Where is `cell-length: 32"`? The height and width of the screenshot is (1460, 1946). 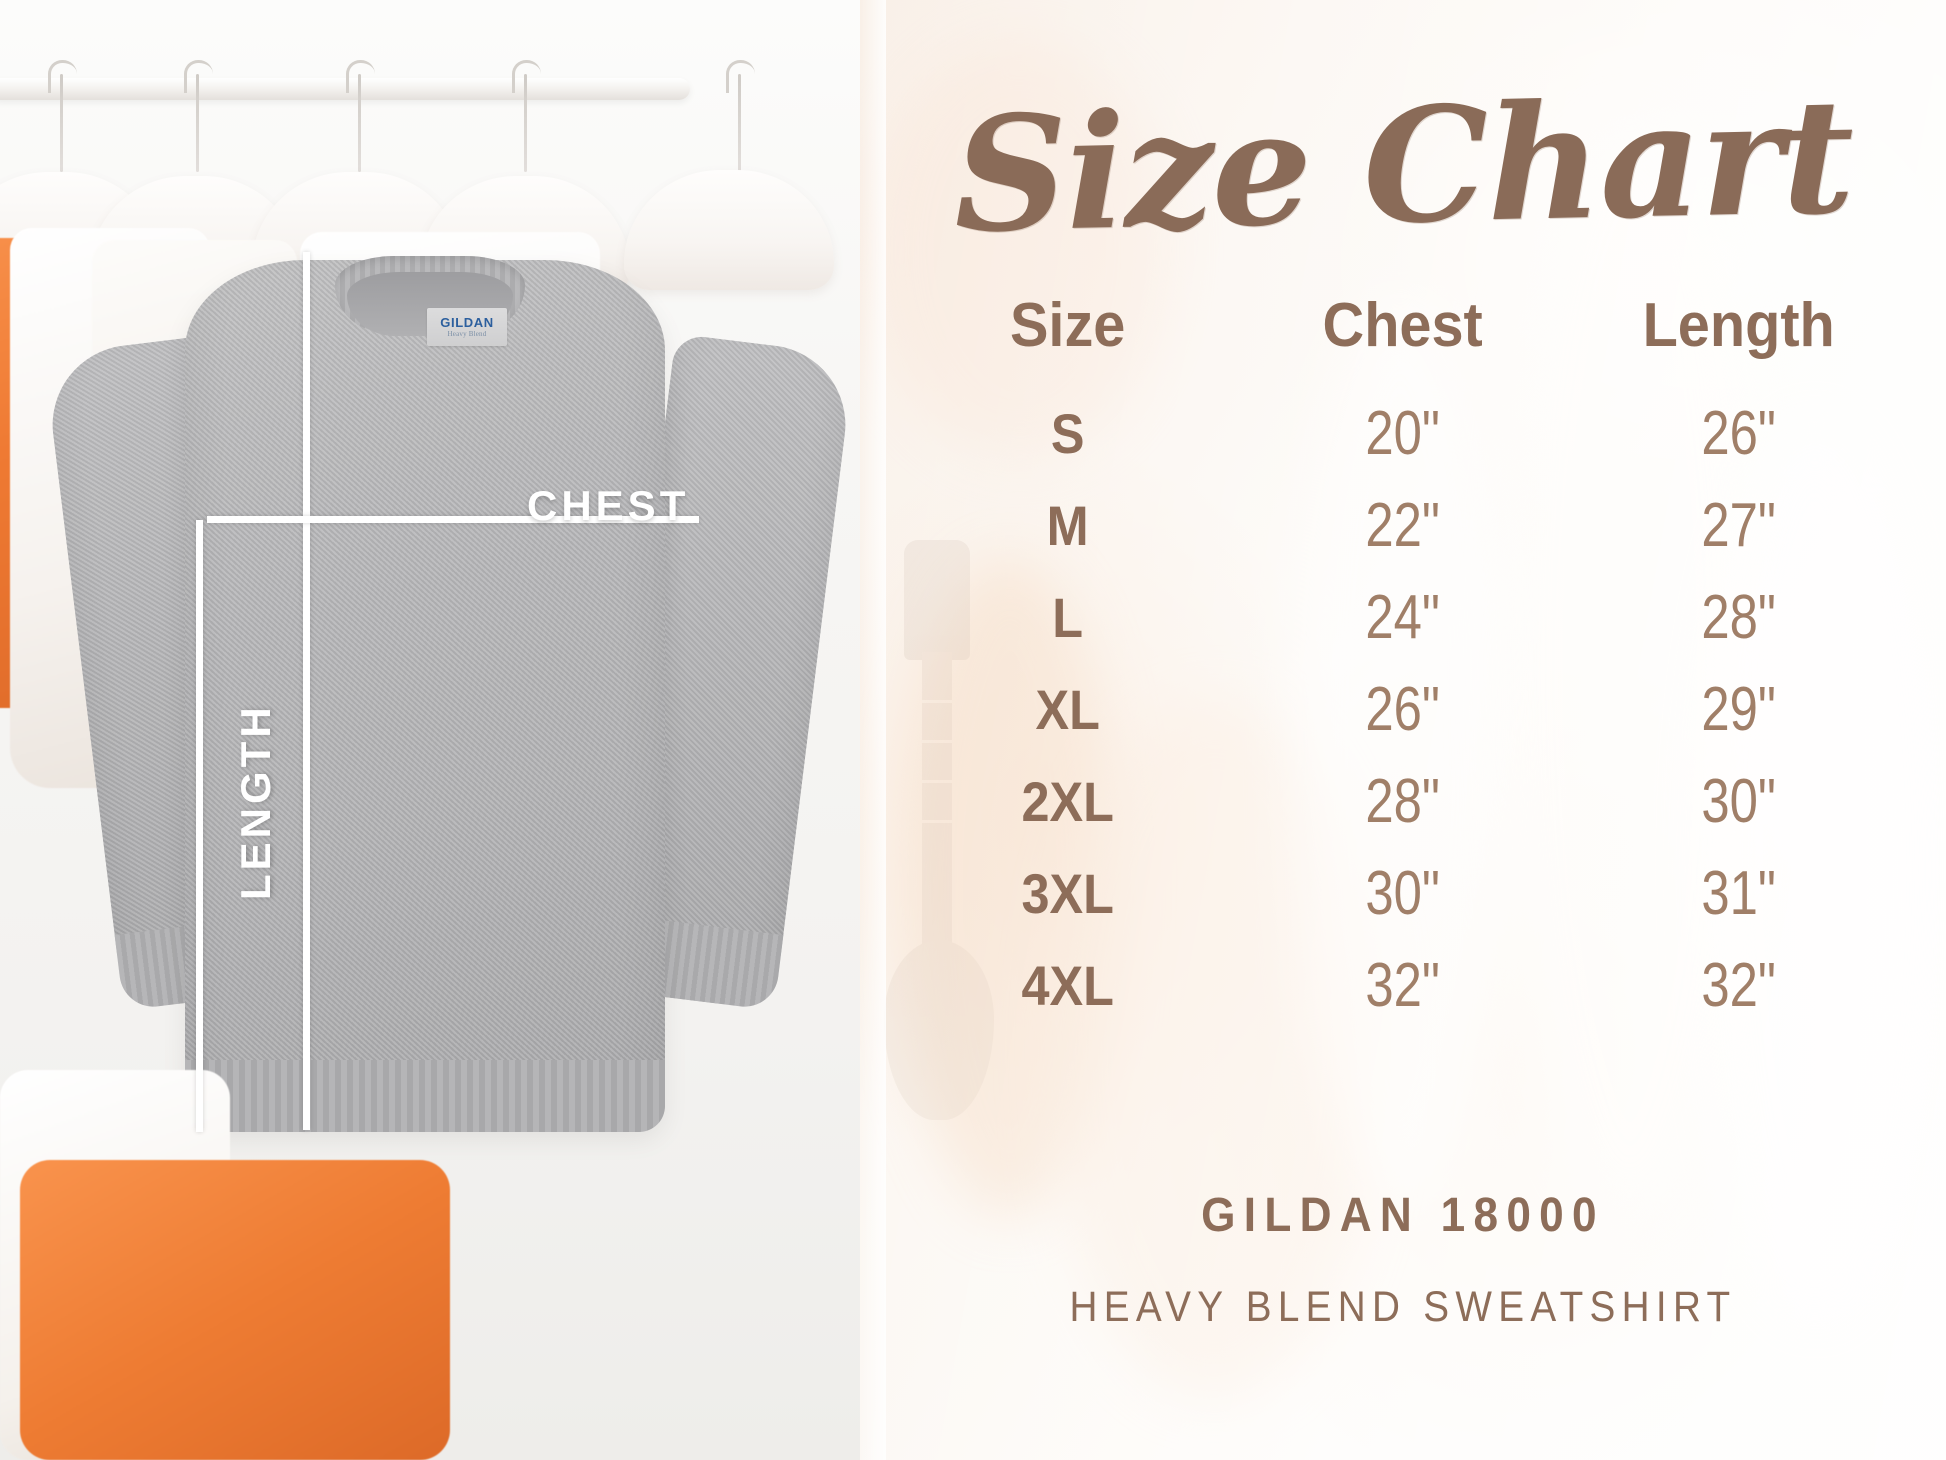 cell-length: 32" is located at coordinates (1738, 985).